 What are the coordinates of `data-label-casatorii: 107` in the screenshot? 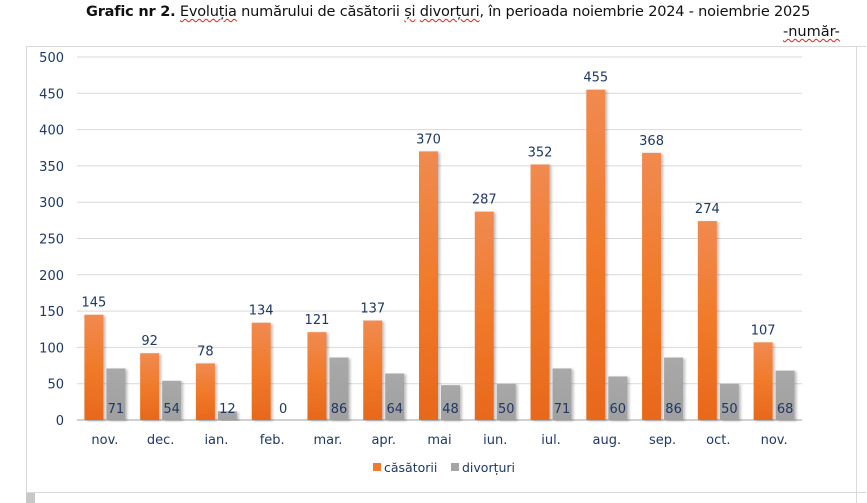 It's located at (763, 330).